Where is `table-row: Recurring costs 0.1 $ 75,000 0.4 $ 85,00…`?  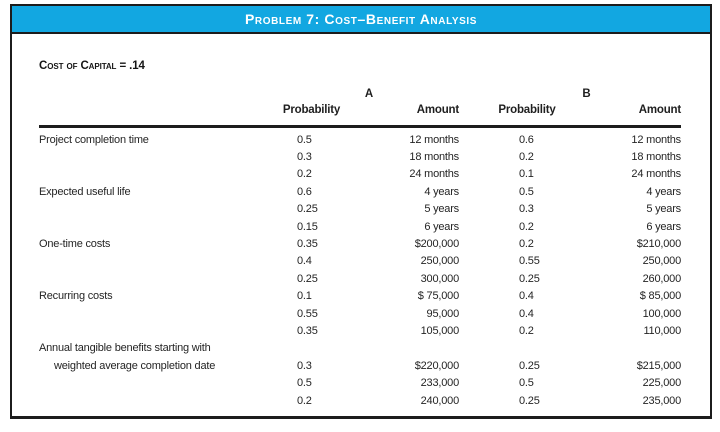 table-row: Recurring costs 0.1 $ 75,000 0.4 $ 85,00… is located at coordinates (360, 296).